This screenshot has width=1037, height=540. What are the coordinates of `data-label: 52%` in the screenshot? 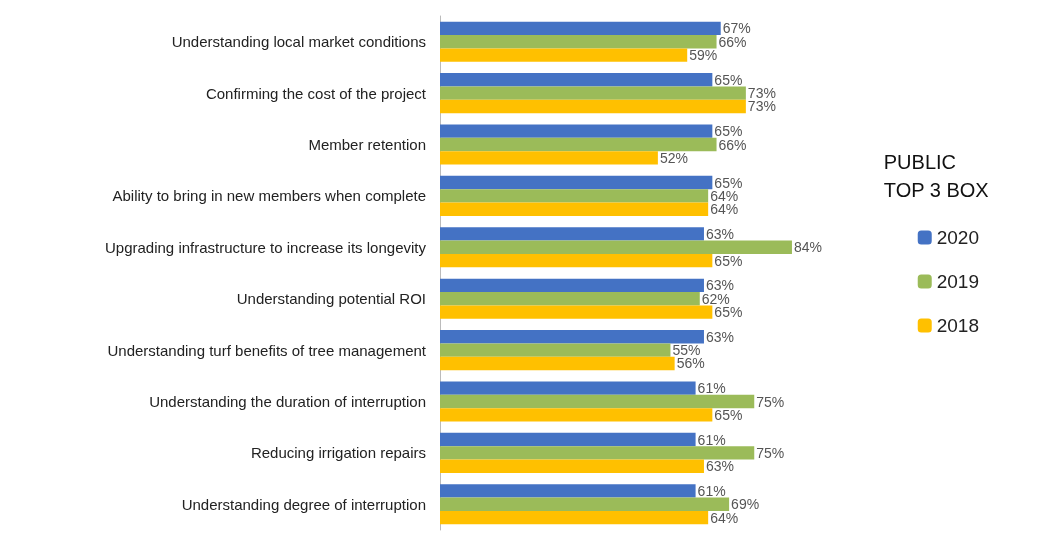 It's located at (673, 157).